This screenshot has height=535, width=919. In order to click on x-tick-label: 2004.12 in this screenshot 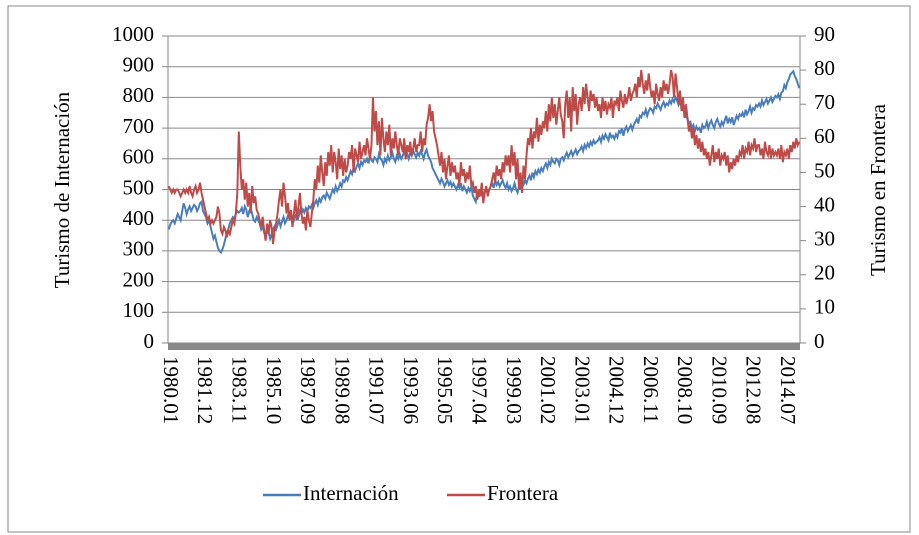, I will do `click(617, 390)`.